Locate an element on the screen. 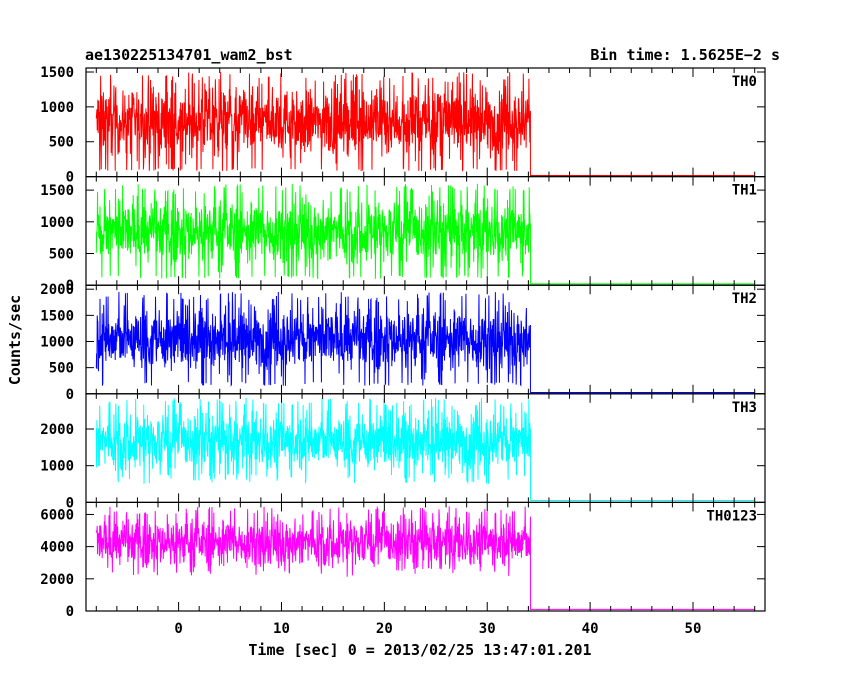  y-tick-label: 6000 is located at coordinates (57, 515).